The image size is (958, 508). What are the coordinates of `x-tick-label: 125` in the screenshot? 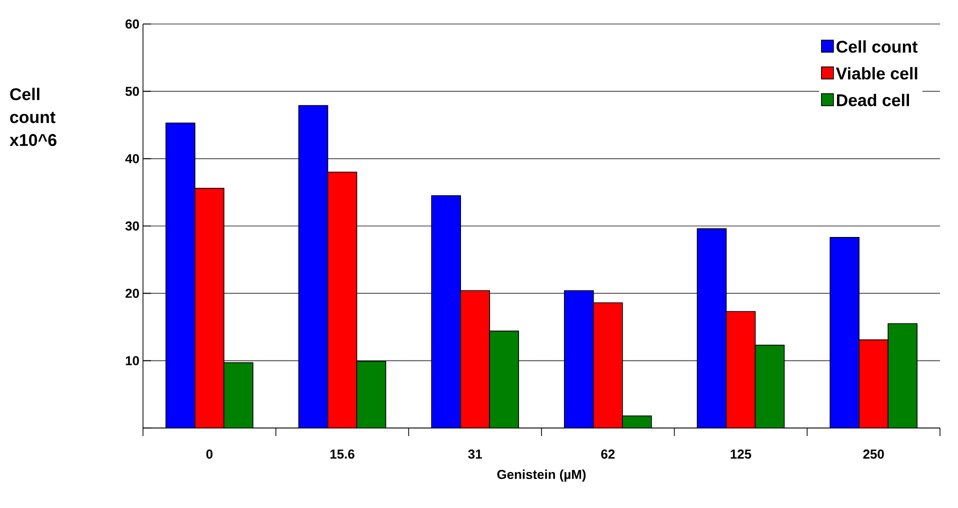 It's located at (741, 454).